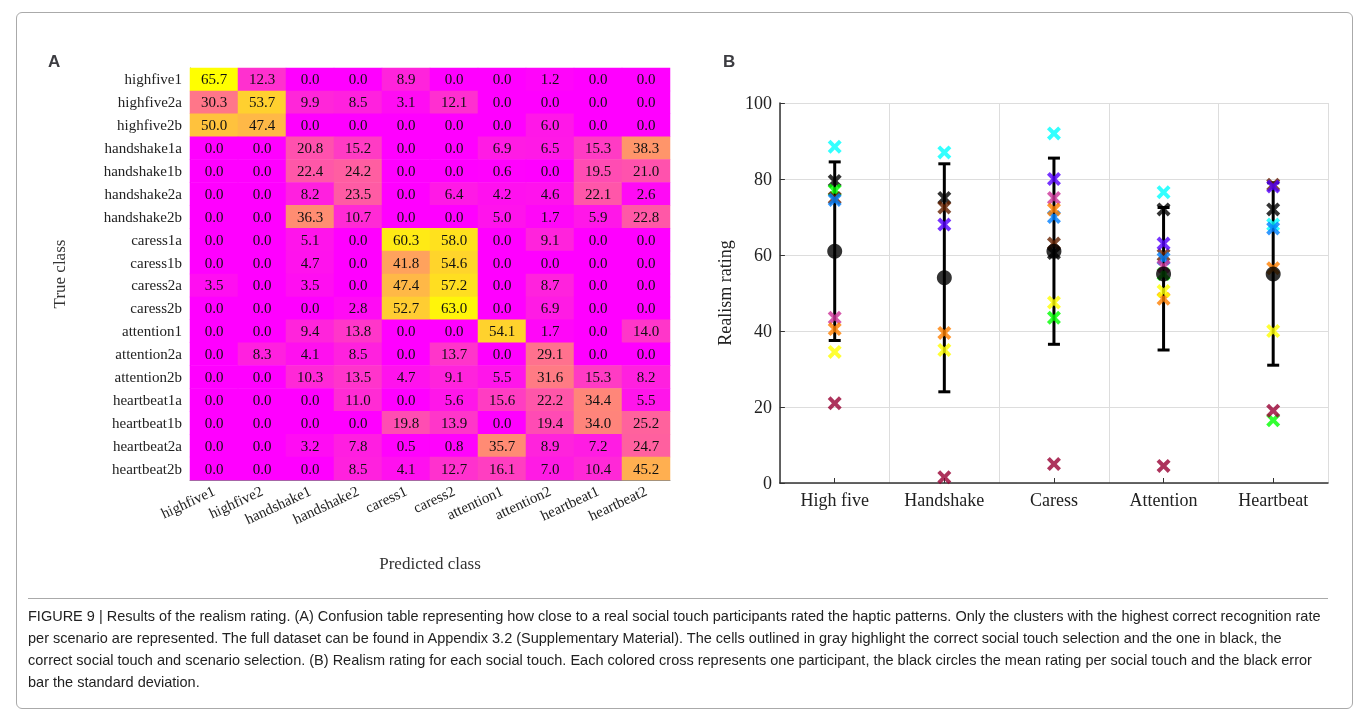 The height and width of the screenshot is (718, 1357). I want to click on chart-title: B, so click(729, 61).